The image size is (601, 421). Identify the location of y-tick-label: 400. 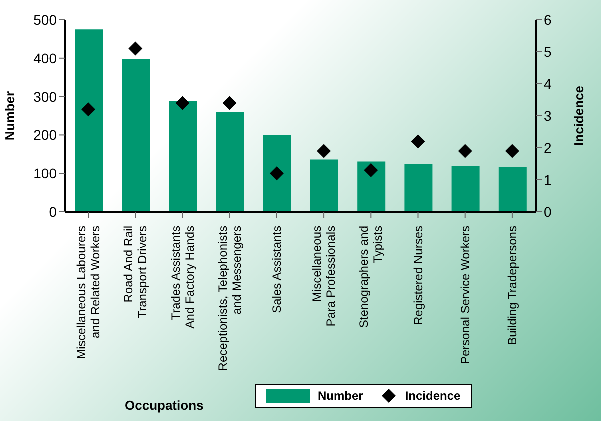
(46, 58).